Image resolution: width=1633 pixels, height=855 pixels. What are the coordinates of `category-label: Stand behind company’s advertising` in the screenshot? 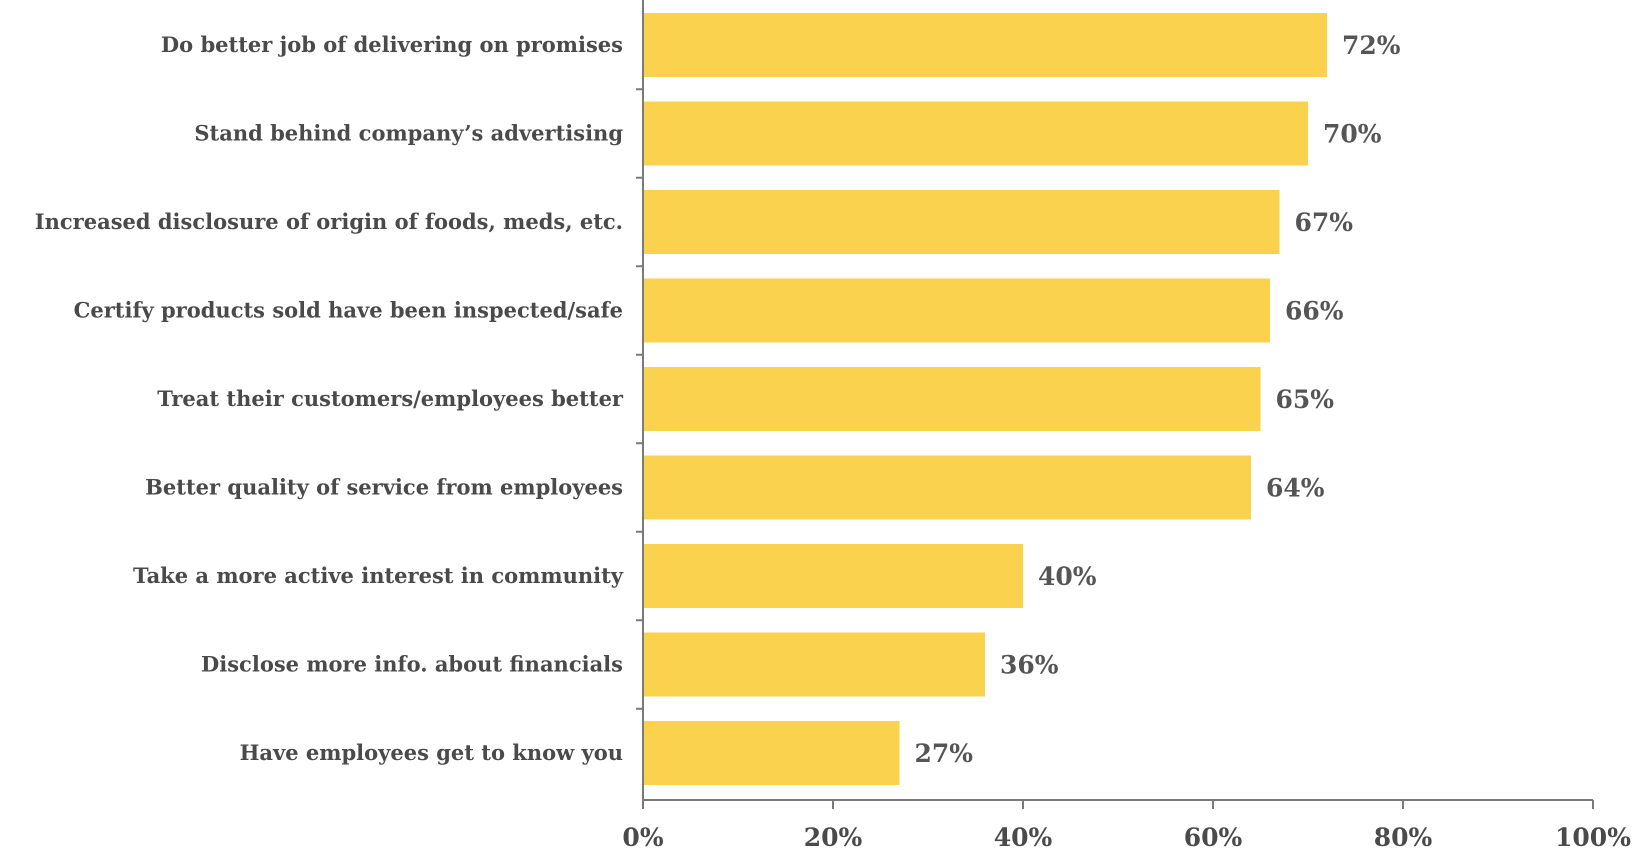 It's located at (408, 133).